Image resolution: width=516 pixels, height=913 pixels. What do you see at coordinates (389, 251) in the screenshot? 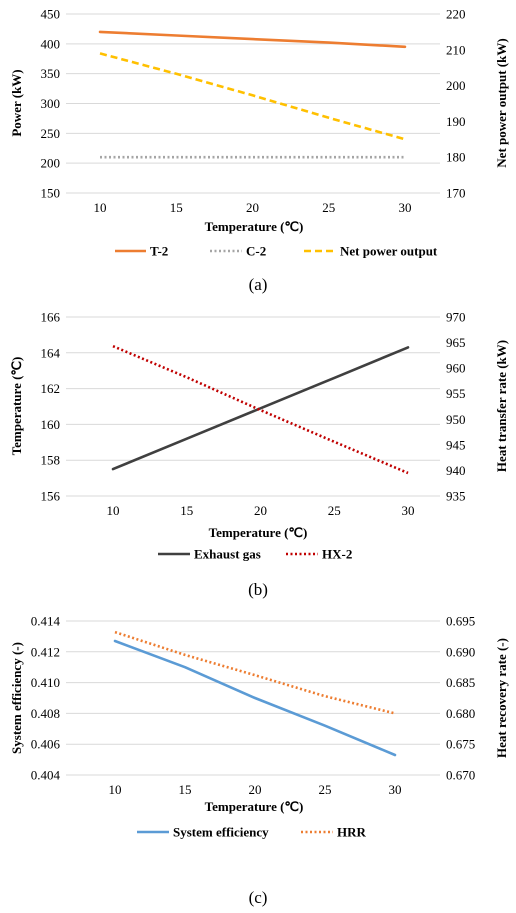
I see `legend-label: Net power output` at bounding box center [389, 251].